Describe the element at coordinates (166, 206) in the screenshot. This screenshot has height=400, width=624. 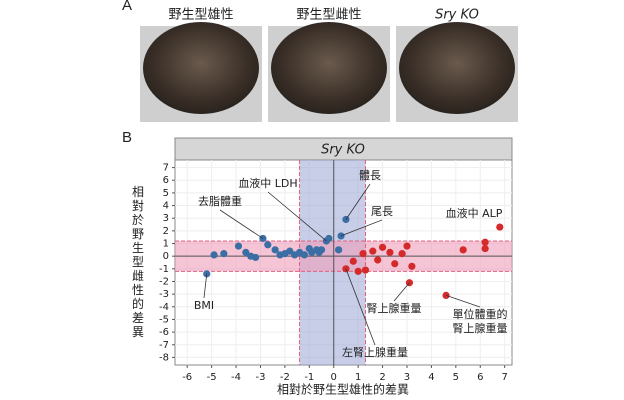
I see `y-tick-label: 4` at that location.